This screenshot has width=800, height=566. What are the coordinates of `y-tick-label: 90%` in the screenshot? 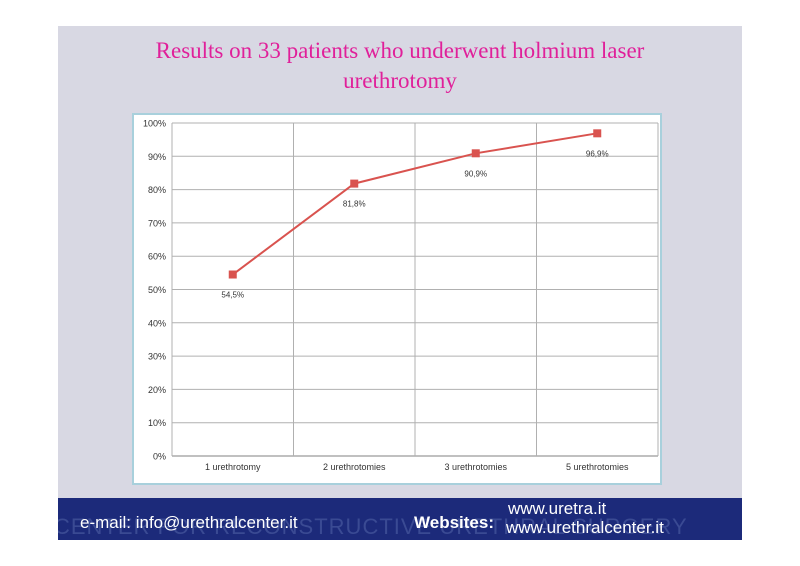 It's located at (157, 157).